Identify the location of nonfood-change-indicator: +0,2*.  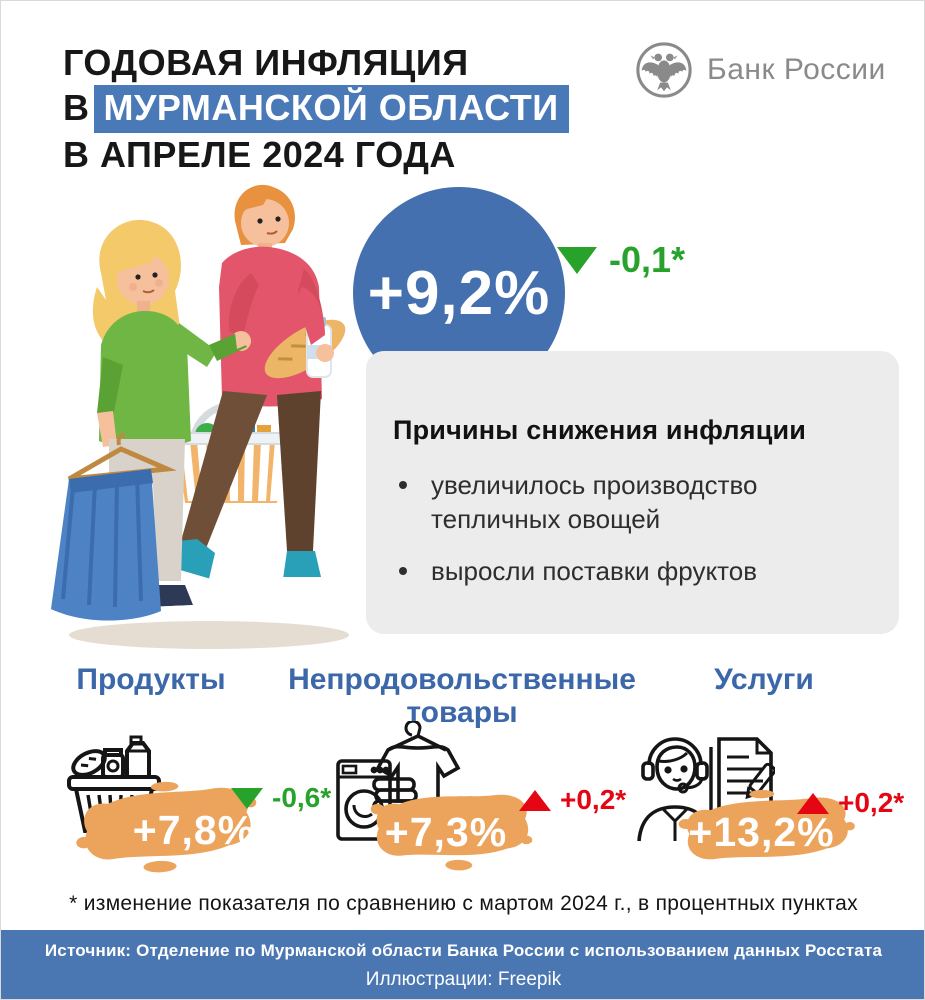
(572, 800).